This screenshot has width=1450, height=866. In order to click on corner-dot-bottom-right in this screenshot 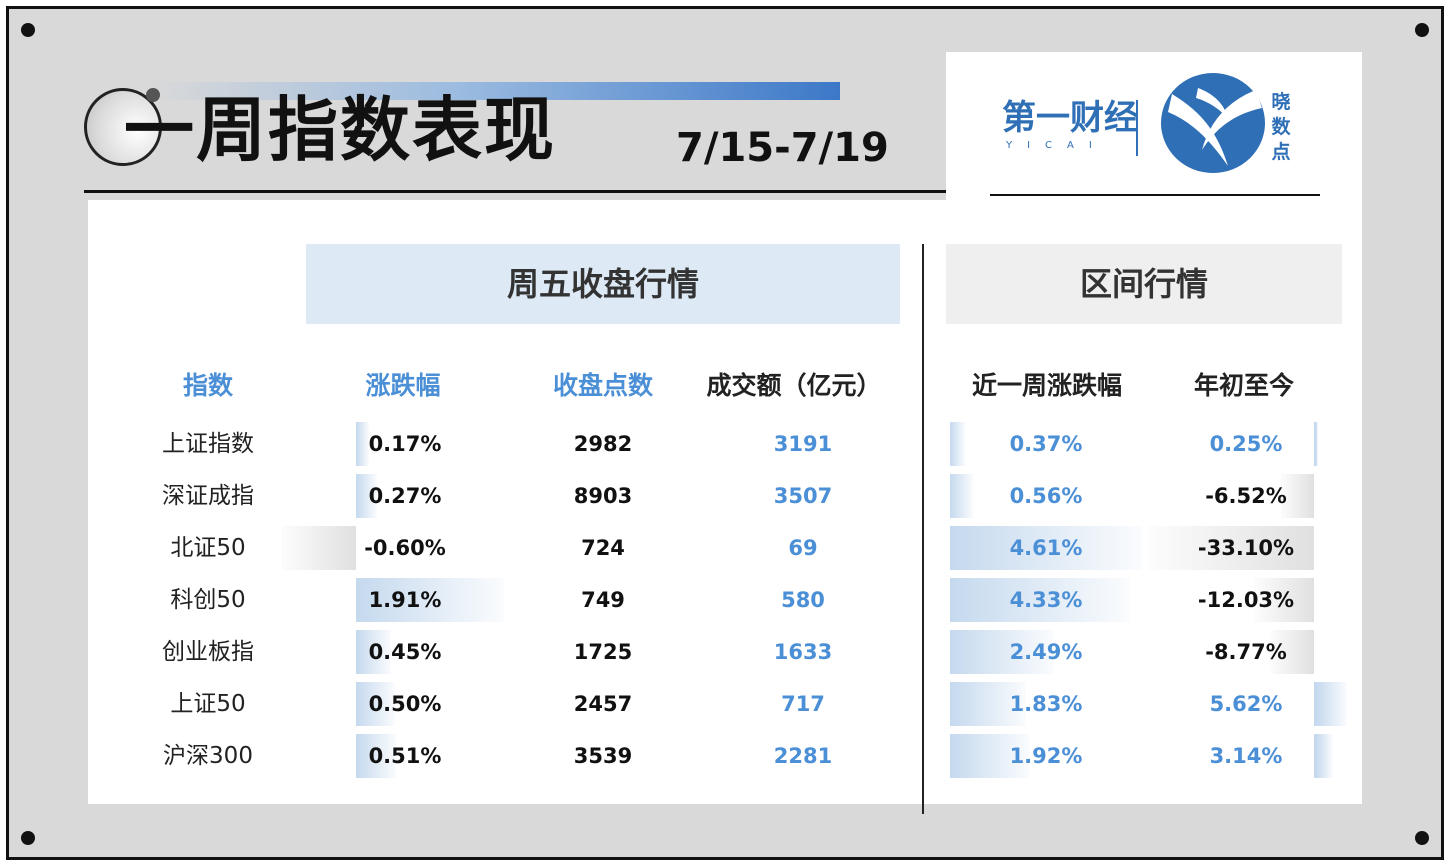, I will do `click(1422, 838)`.